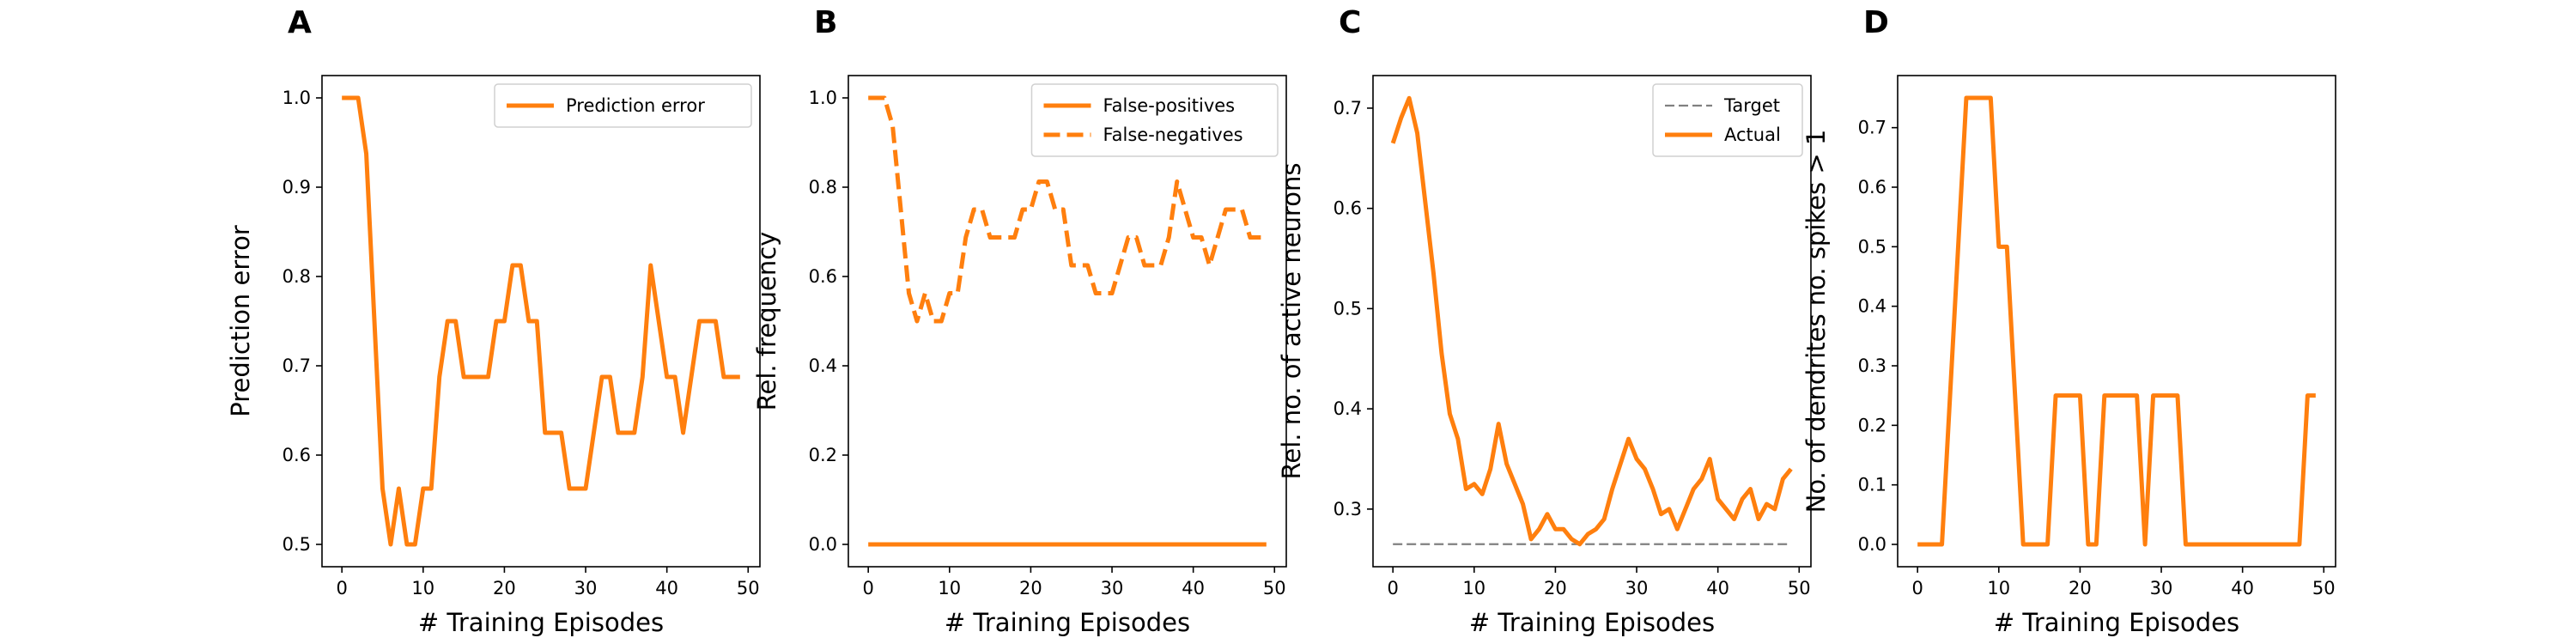 Image resolution: width=2576 pixels, height=644 pixels. I want to click on panel-letter: A, so click(300, 23).